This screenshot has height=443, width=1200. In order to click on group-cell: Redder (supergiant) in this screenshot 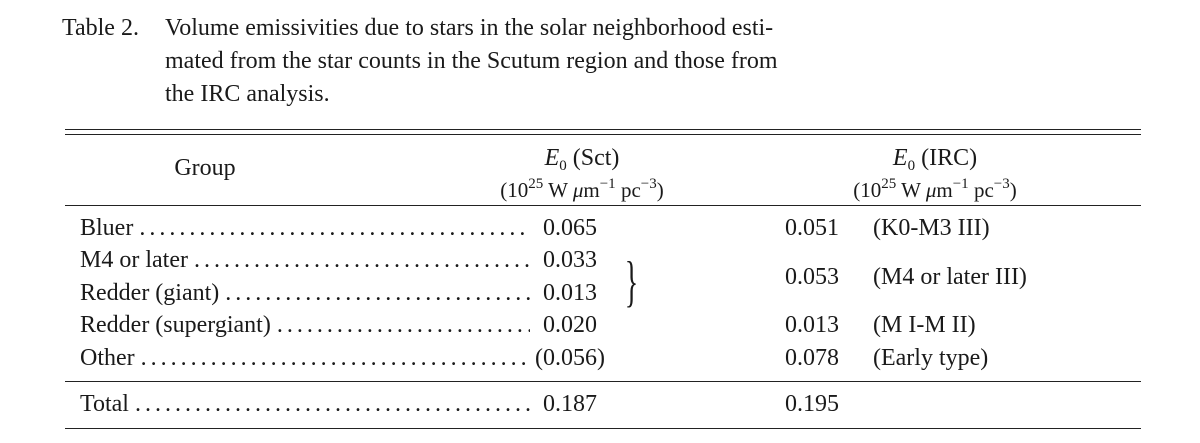, I will do `click(305, 325)`.